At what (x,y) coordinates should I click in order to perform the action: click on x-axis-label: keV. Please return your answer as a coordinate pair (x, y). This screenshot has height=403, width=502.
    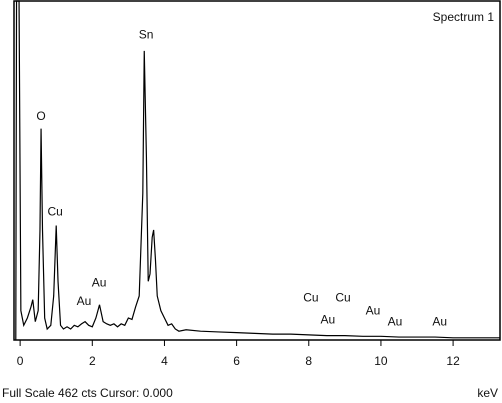
    Looking at the image, I should click on (487, 393).